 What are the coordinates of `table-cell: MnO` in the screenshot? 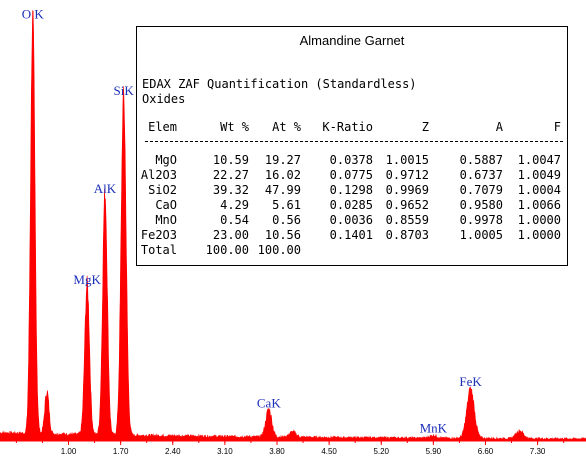 It's located at (166, 220).